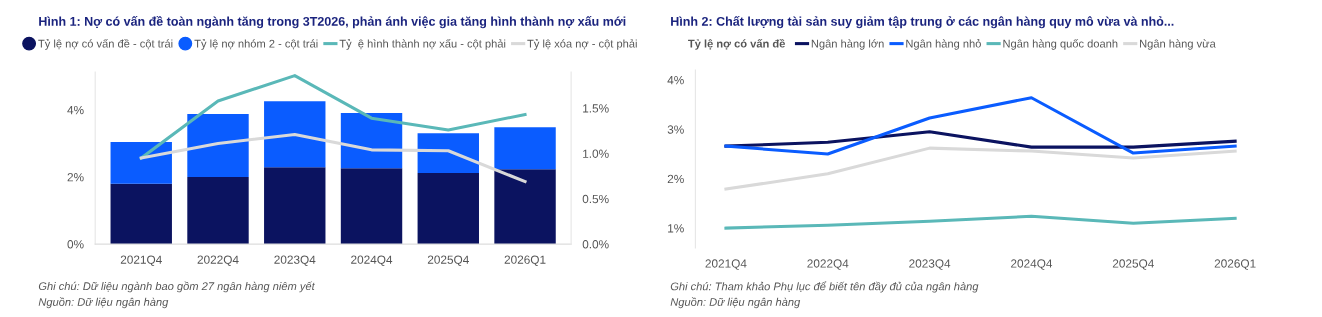  What do you see at coordinates (736, 44) in the screenshot?
I see `legend-title: Tỷ lệ nợ có vấn đề` at bounding box center [736, 44].